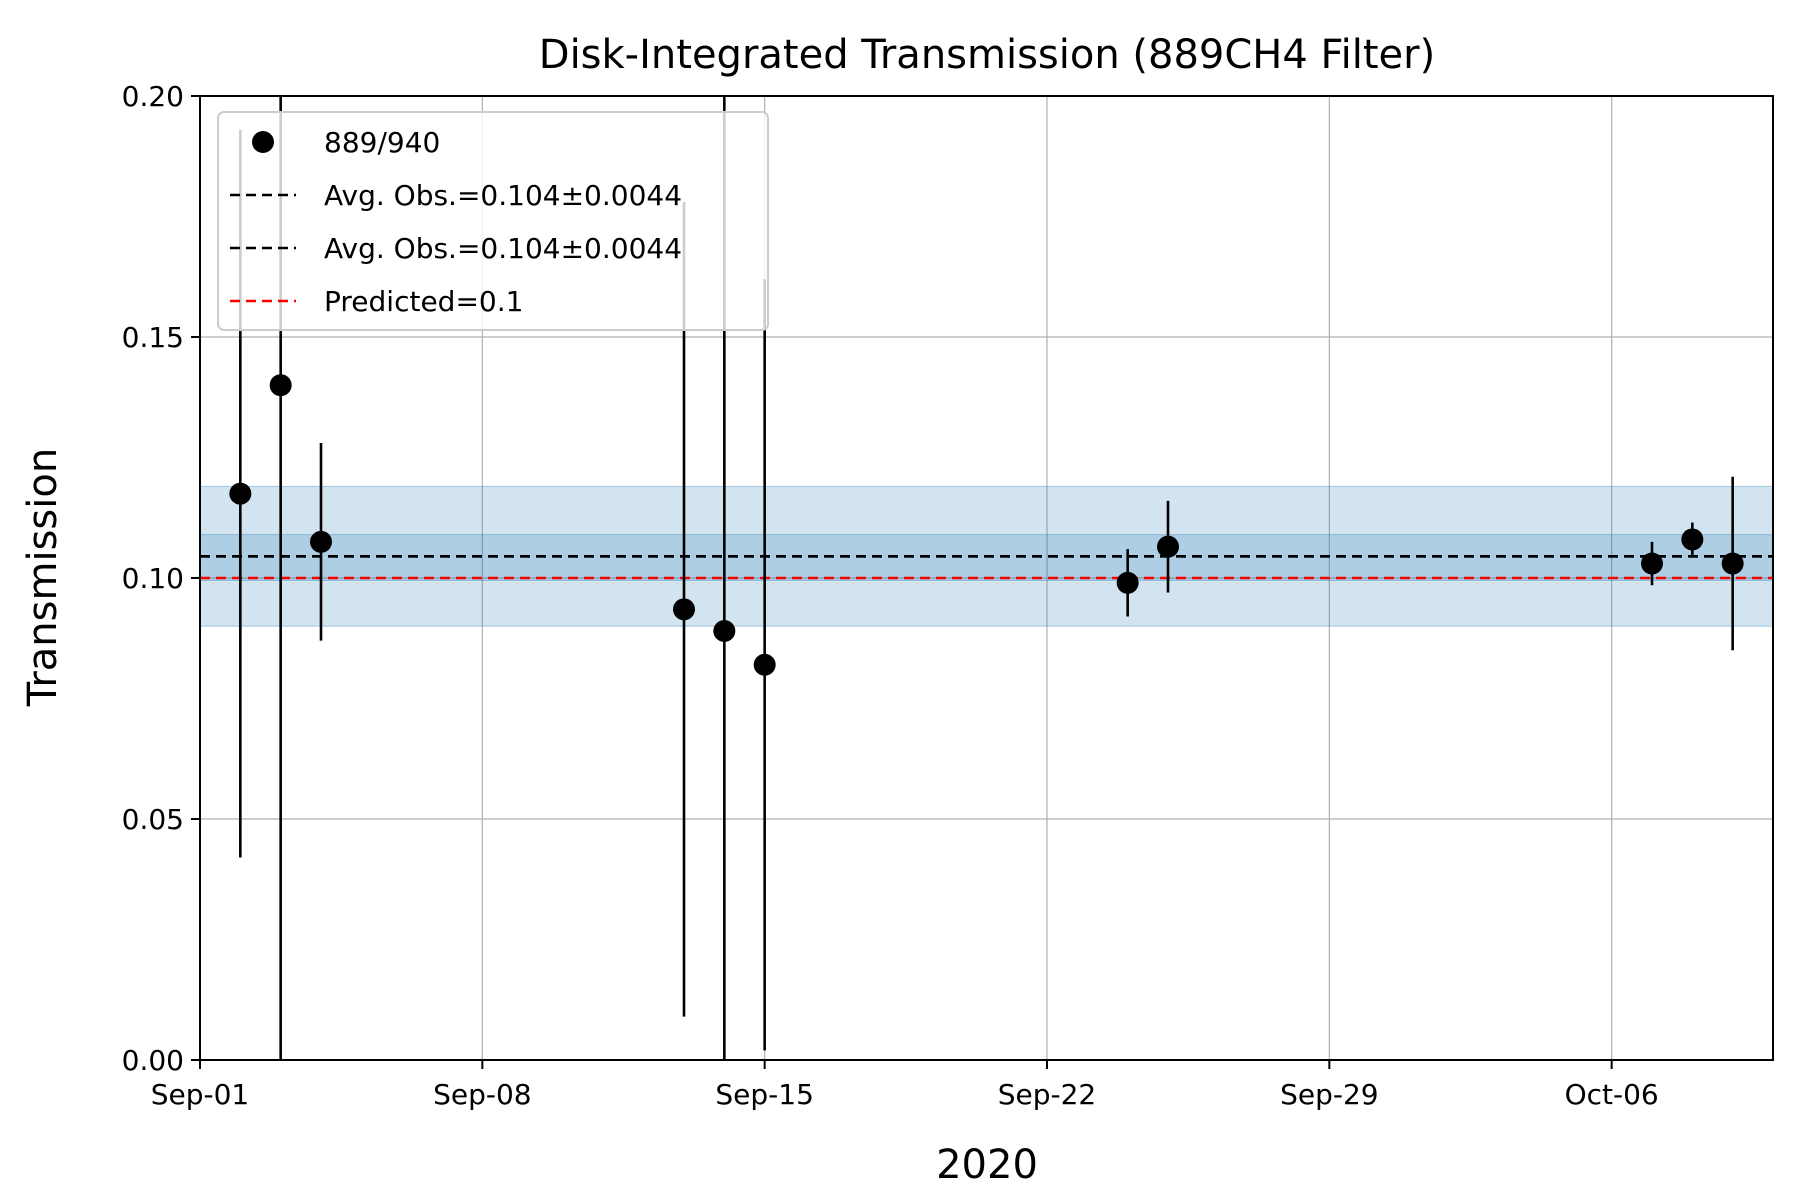 The width and height of the screenshot is (1800, 1200). What do you see at coordinates (503, 195) in the screenshot?
I see `legend-label-1: Avg. Obs.=0.104±0.0044` at bounding box center [503, 195].